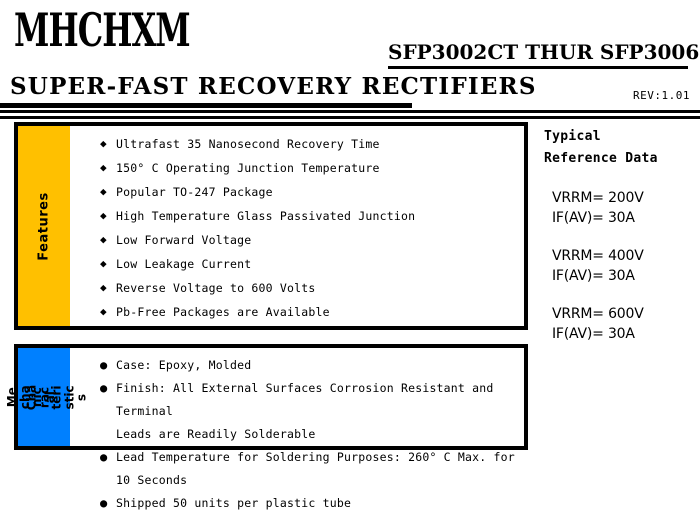 Image resolution: width=700 pixels, height=515 pixels. What do you see at coordinates (248, 144) in the screenshot?
I see `list-item-label: Ultrafast 35 Nanosecond Recovery Time` at bounding box center [248, 144].